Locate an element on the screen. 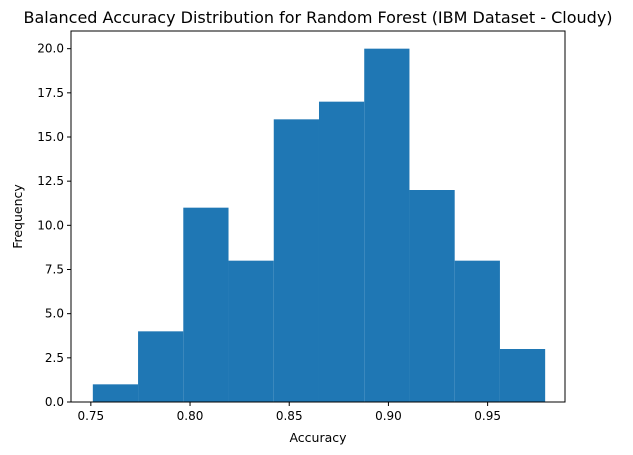 Image resolution: width=633 pixels, height=455 pixels. x-axis-label: Accuracy is located at coordinates (318, 437).